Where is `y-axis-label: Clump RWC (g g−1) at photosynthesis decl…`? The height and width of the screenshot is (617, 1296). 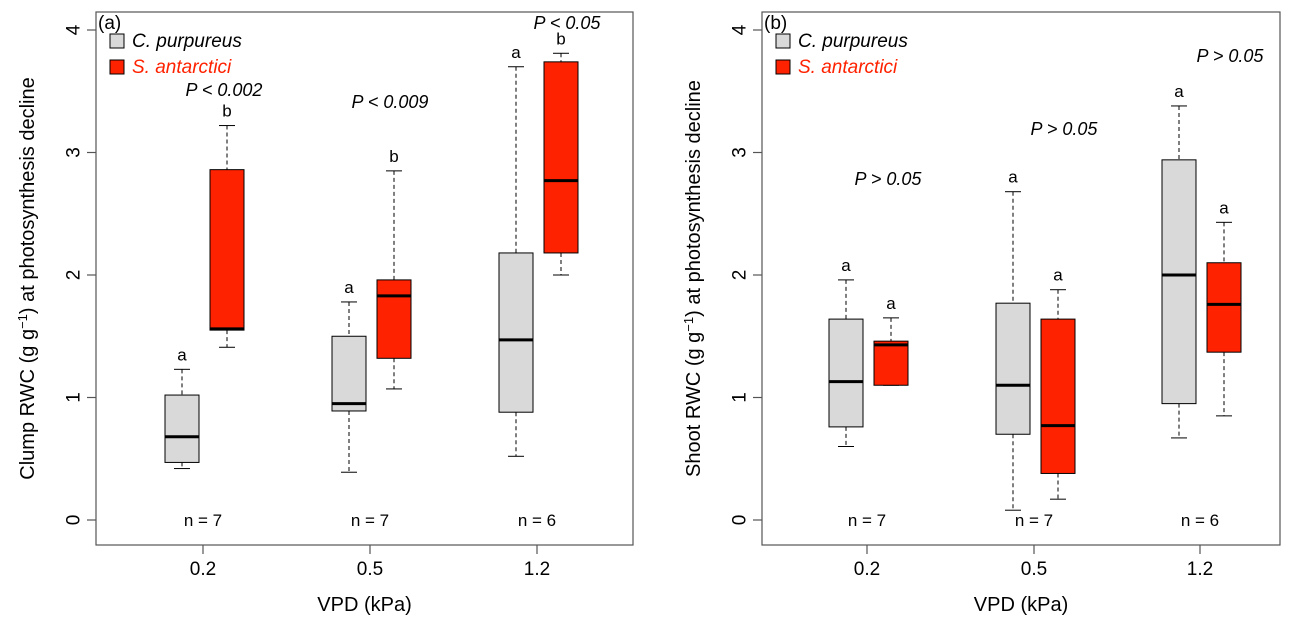
y-axis-label: Clump RWC (g g−1) at photosynthesis decl… is located at coordinates (27, 278).